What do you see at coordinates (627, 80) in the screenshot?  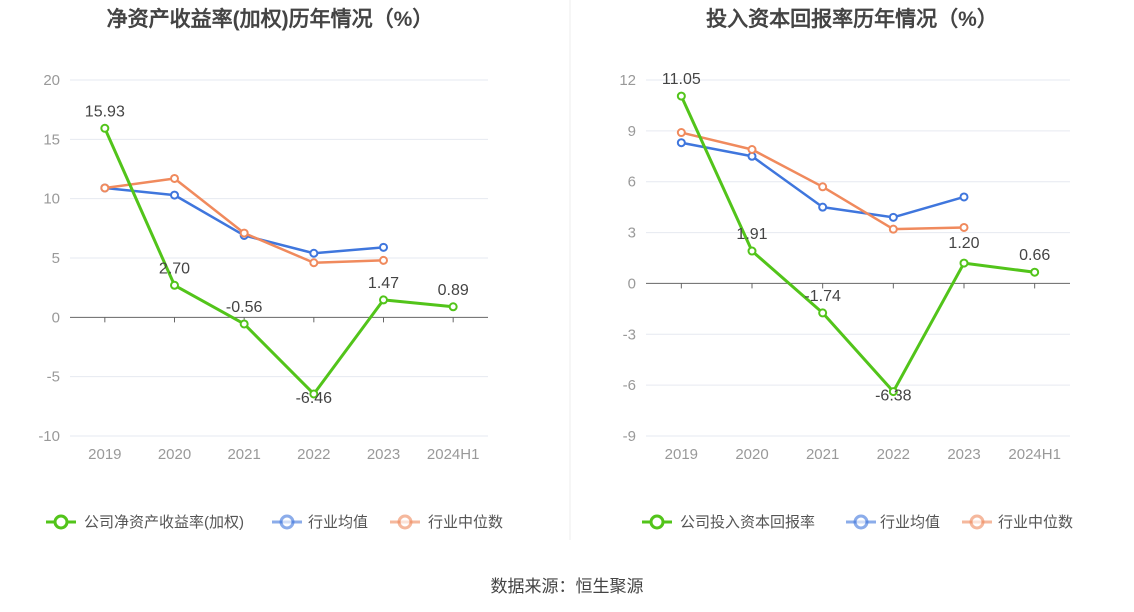 I see `y-tick-label: 12` at bounding box center [627, 80].